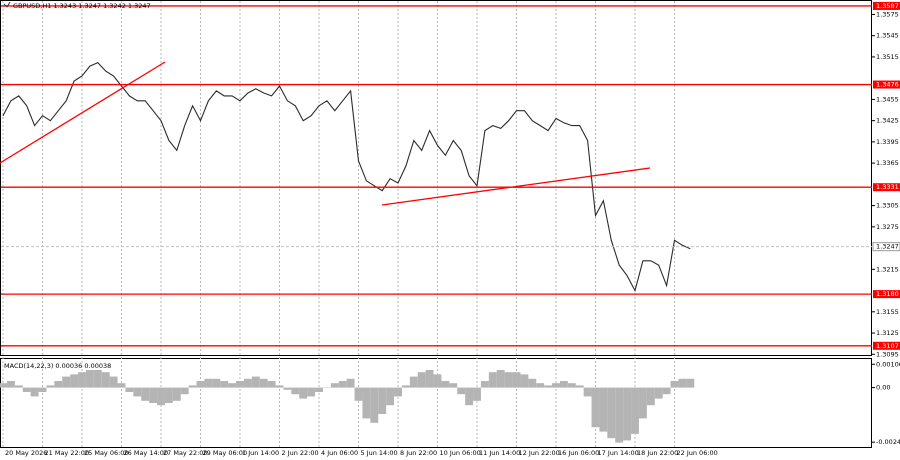  I want to click on x-tick-label: 11 Jun 14:00, so click(499, 453).